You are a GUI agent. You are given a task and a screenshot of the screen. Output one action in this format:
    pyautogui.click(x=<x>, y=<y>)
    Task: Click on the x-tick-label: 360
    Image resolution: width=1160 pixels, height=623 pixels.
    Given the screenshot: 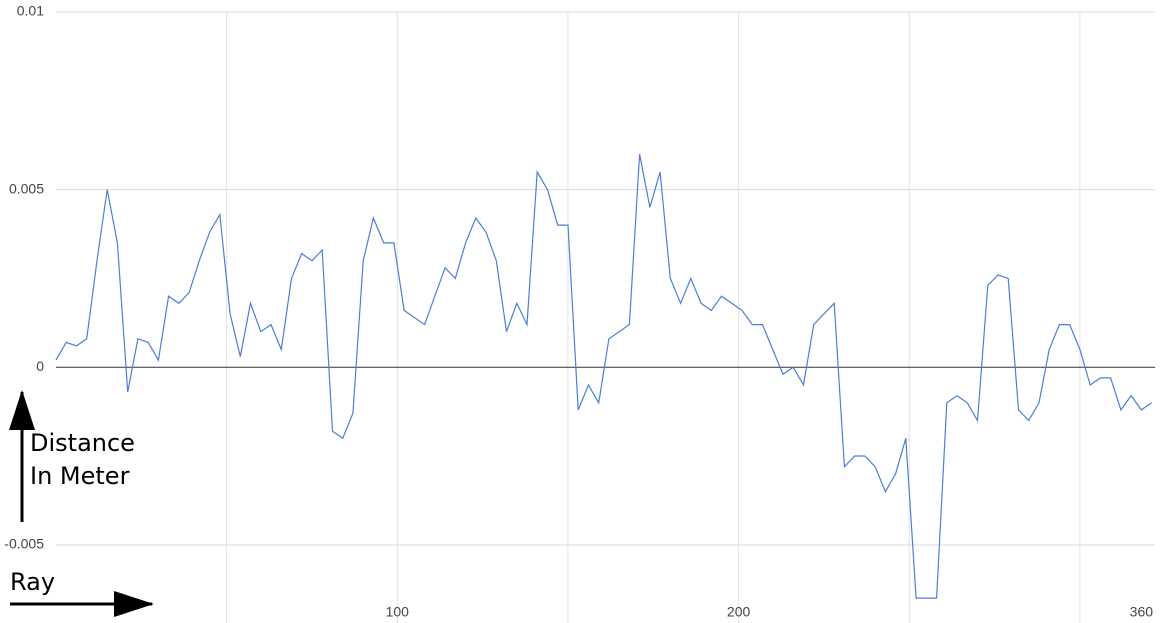 What is the action you would take?
    pyautogui.click(x=1142, y=612)
    